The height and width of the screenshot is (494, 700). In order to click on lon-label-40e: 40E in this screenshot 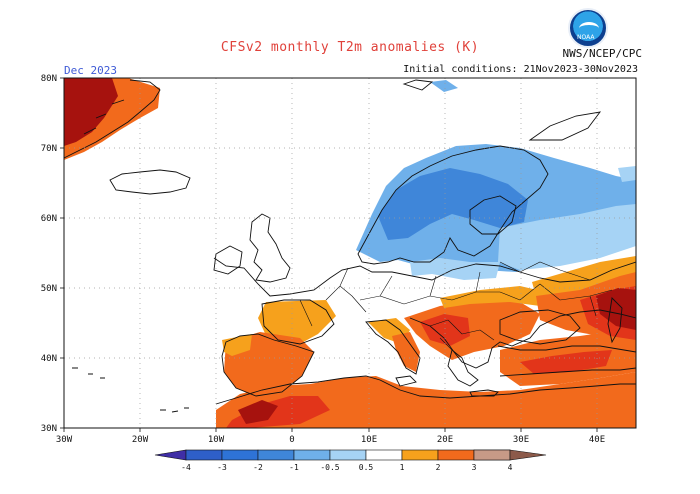, I will do `click(597, 440)`.